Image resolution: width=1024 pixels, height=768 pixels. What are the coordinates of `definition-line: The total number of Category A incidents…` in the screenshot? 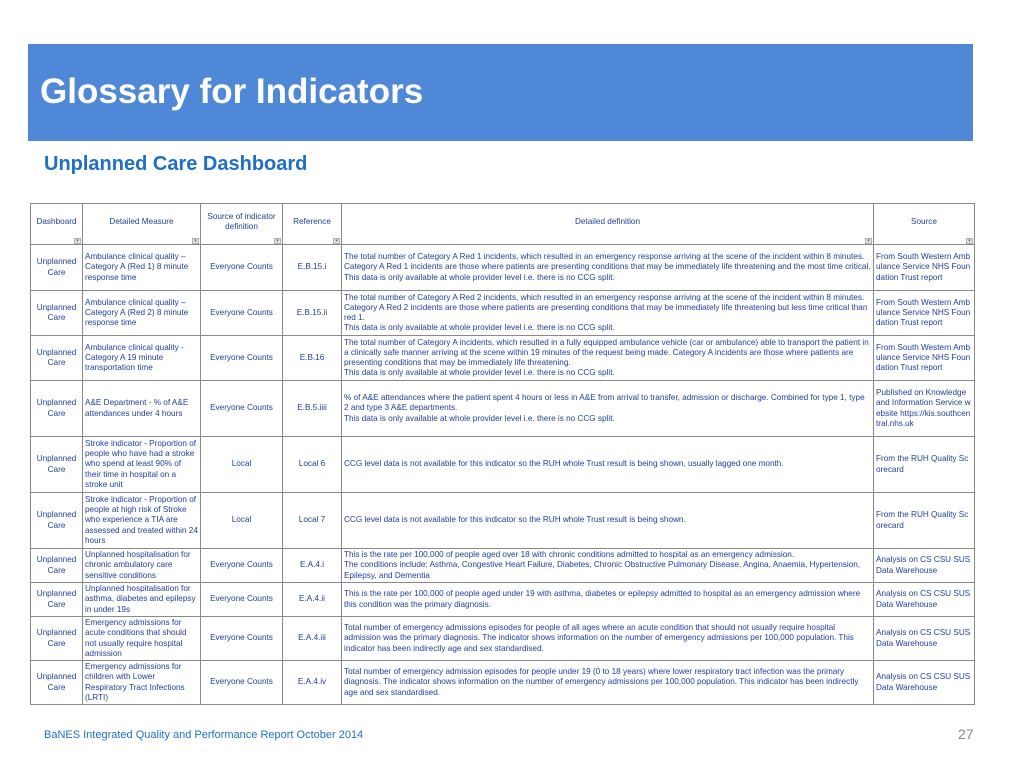 It's located at (606, 352).